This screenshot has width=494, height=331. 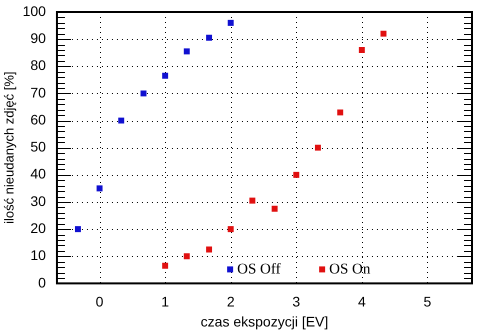 I want to click on y-tick-label: 80, so click(x=38, y=65).